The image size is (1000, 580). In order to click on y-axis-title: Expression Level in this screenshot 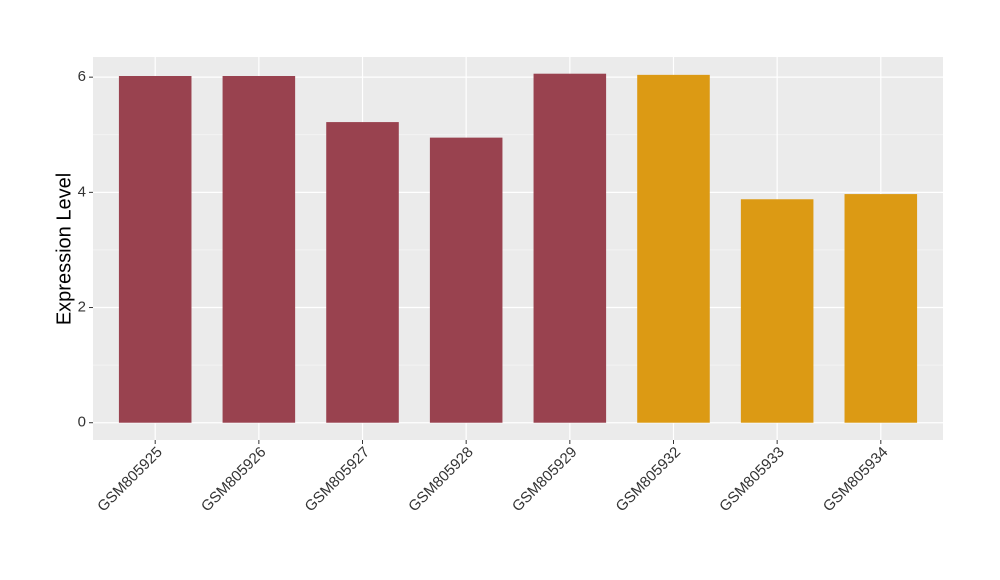, I will do `click(64, 249)`.